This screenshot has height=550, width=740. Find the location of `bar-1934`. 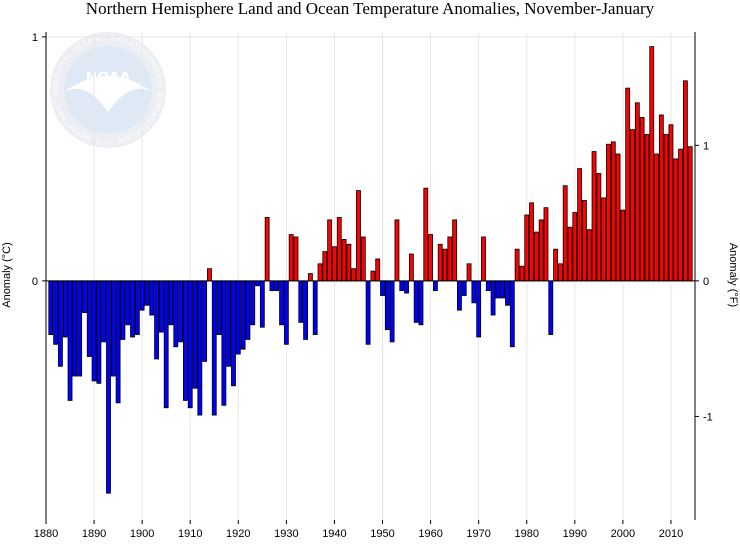

bar-1934 is located at coordinates (306, 310).